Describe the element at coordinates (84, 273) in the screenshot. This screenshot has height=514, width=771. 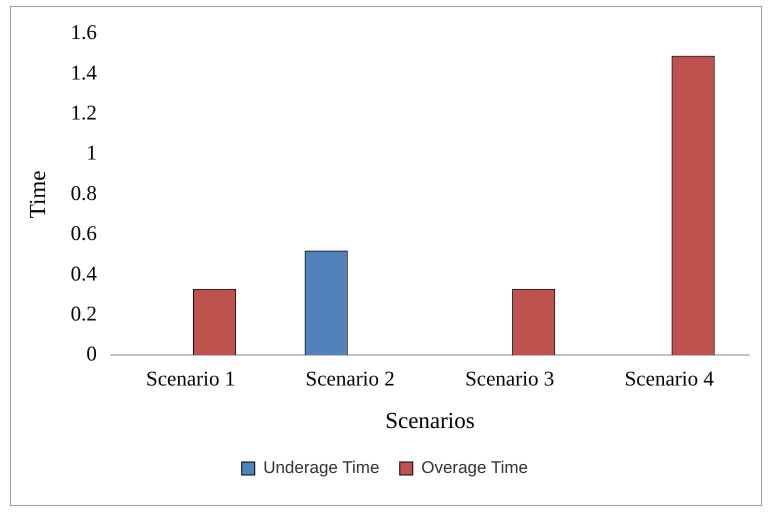
I see `y-tick-label: 0.4` at that location.